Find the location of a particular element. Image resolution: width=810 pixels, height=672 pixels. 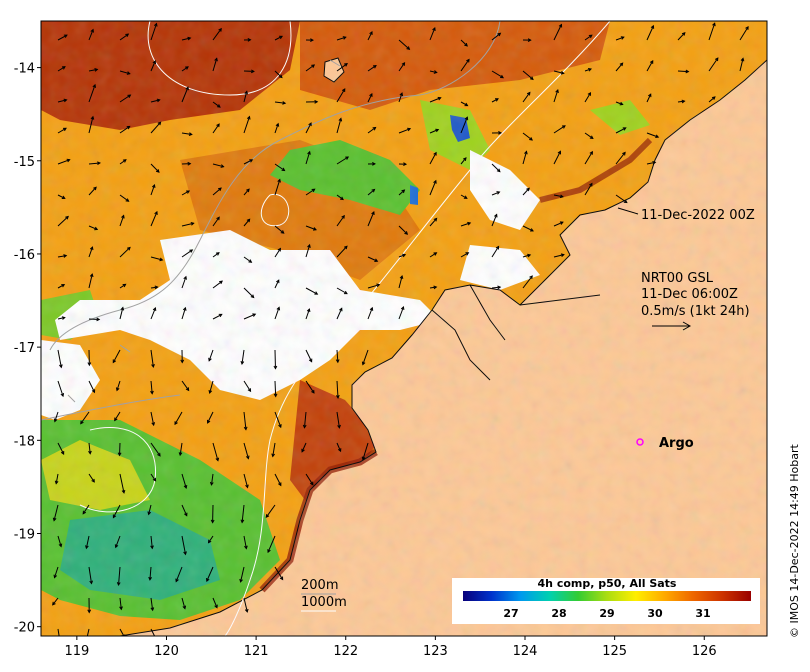

colorbar-tick-label: 29 is located at coordinates (606, 613).